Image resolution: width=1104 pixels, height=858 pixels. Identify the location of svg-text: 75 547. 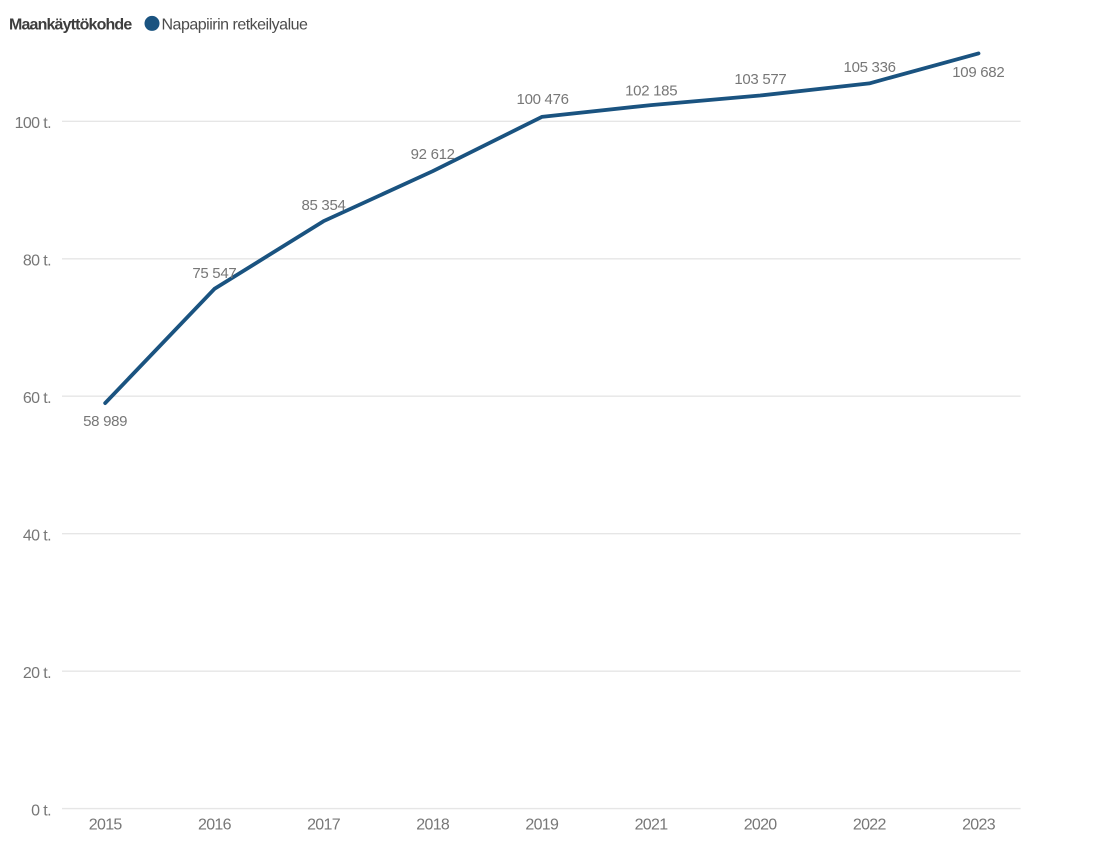
(214, 273).